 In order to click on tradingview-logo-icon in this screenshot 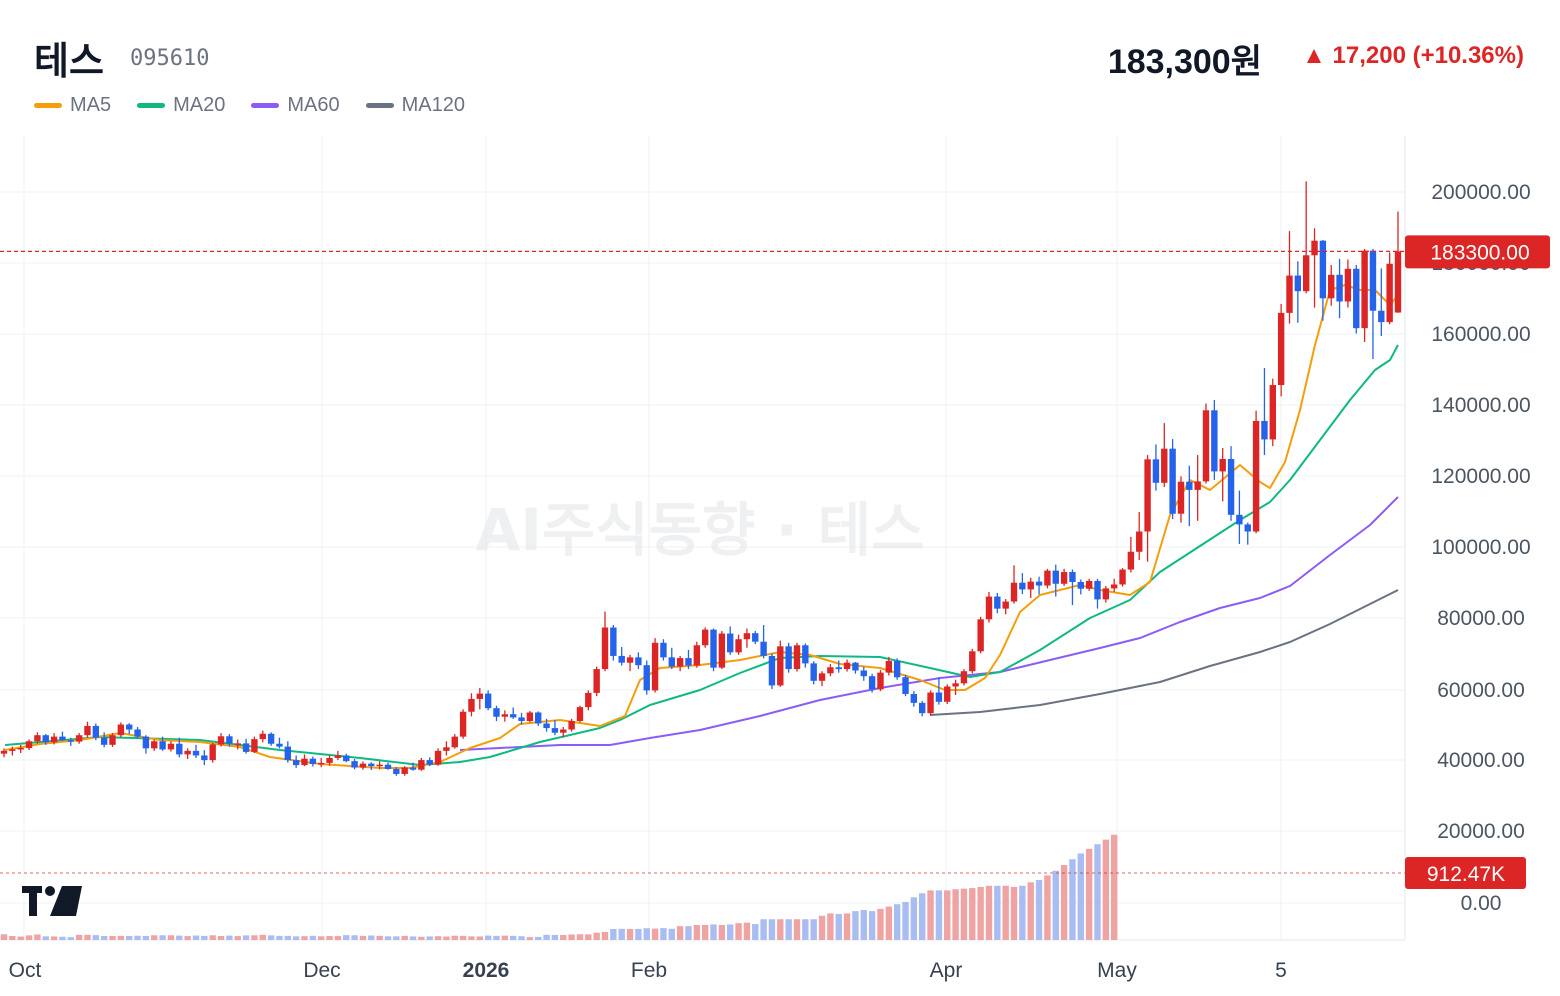, I will do `click(52, 901)`.